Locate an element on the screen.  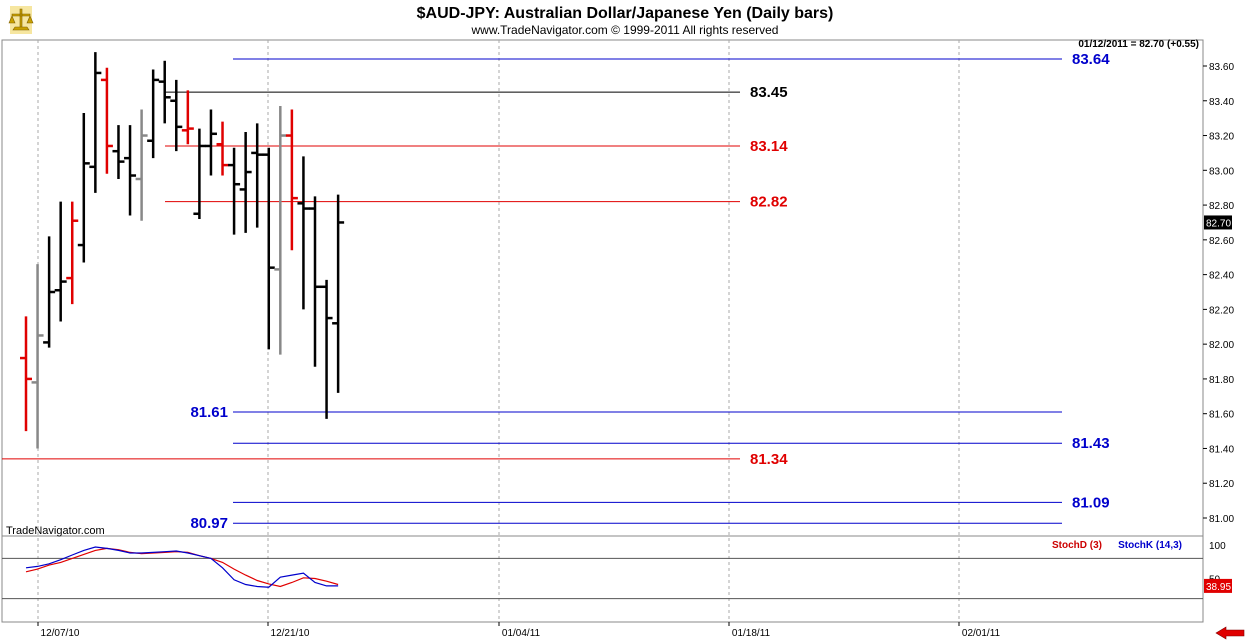
price-tick-label: 81.20 is located at coordinates (1221, 484).